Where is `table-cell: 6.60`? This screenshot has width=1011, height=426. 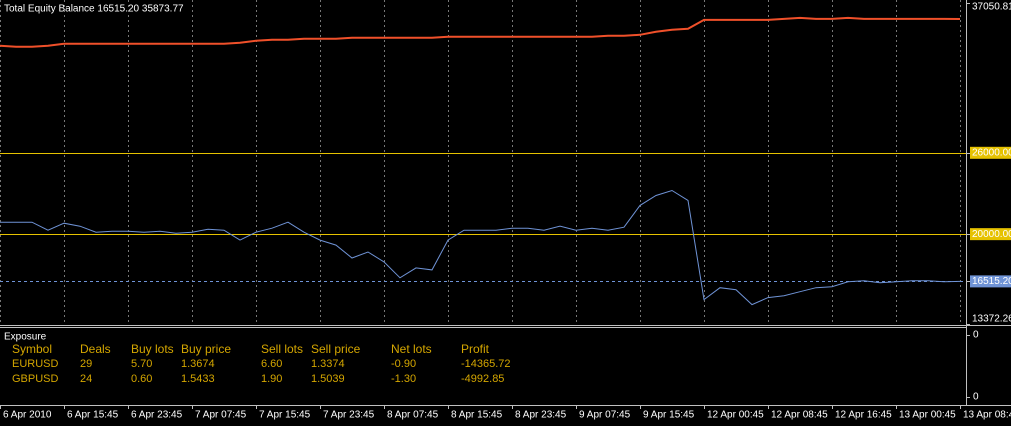
table-cell: 6.60 is located at coordinates (271, 364).